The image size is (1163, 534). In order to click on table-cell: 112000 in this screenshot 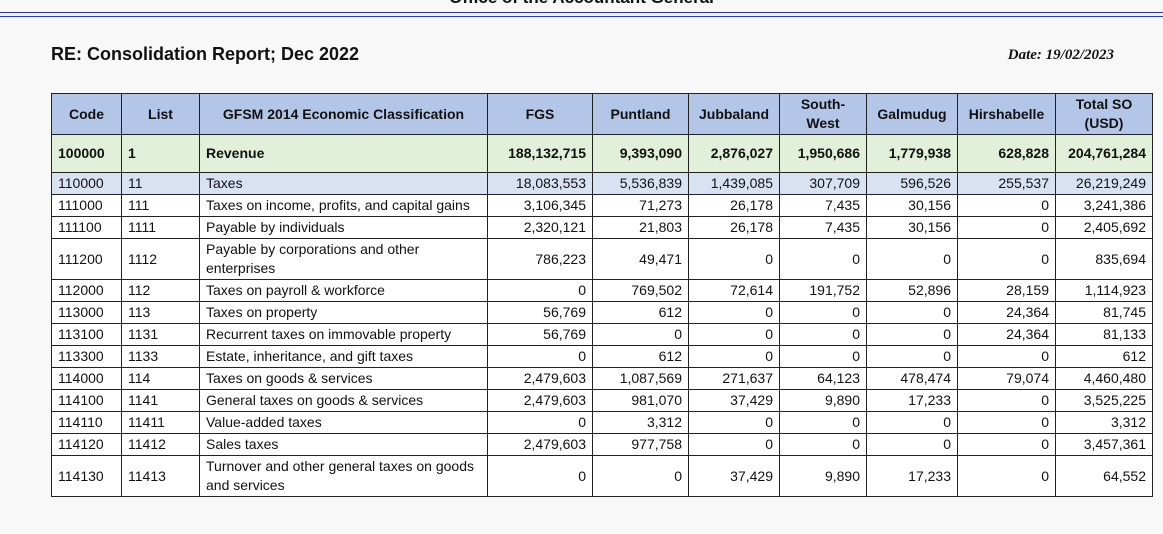, I will do `click(86, 290)`.